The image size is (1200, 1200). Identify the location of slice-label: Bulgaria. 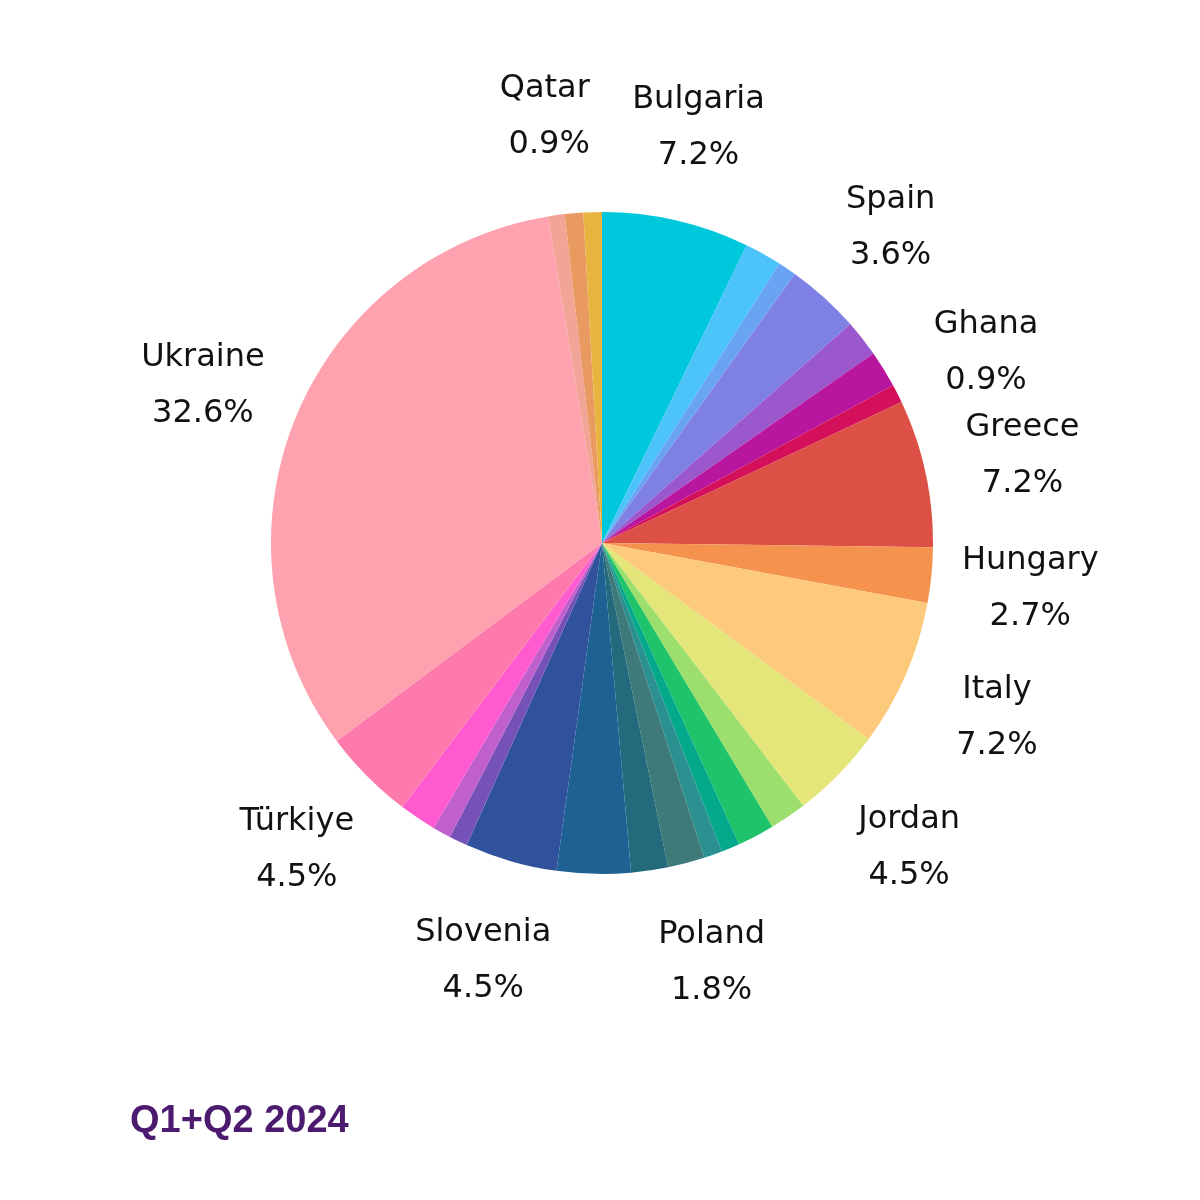
(698, 96).